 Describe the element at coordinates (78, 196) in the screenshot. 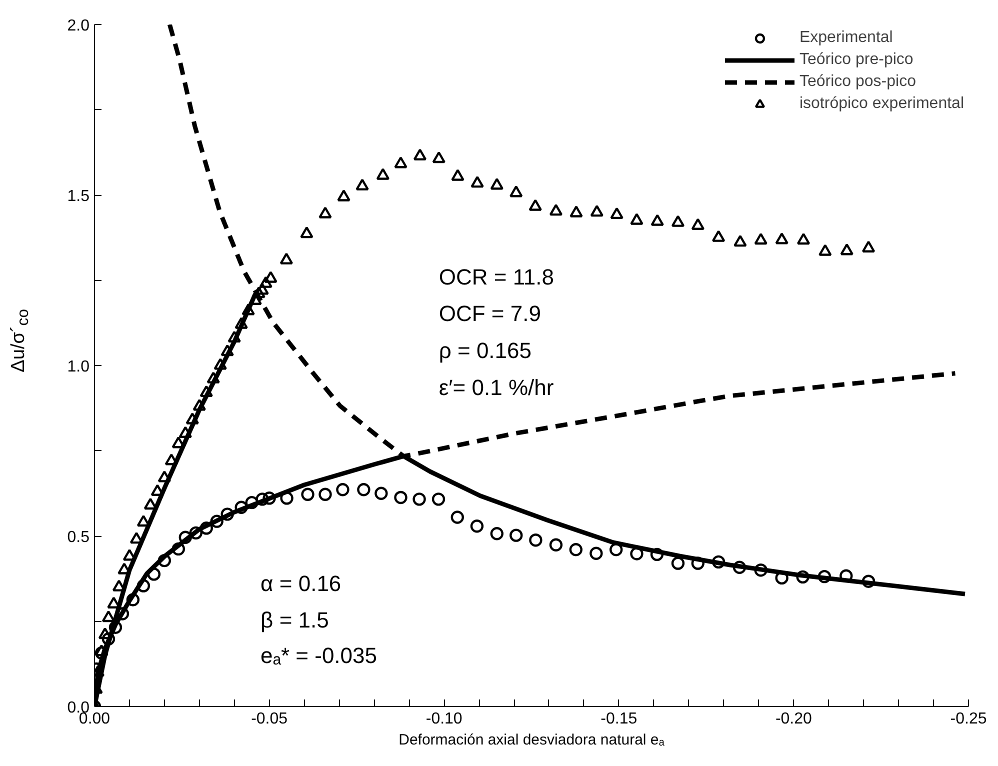

I see `y-tick-label: 1.5` at that location.